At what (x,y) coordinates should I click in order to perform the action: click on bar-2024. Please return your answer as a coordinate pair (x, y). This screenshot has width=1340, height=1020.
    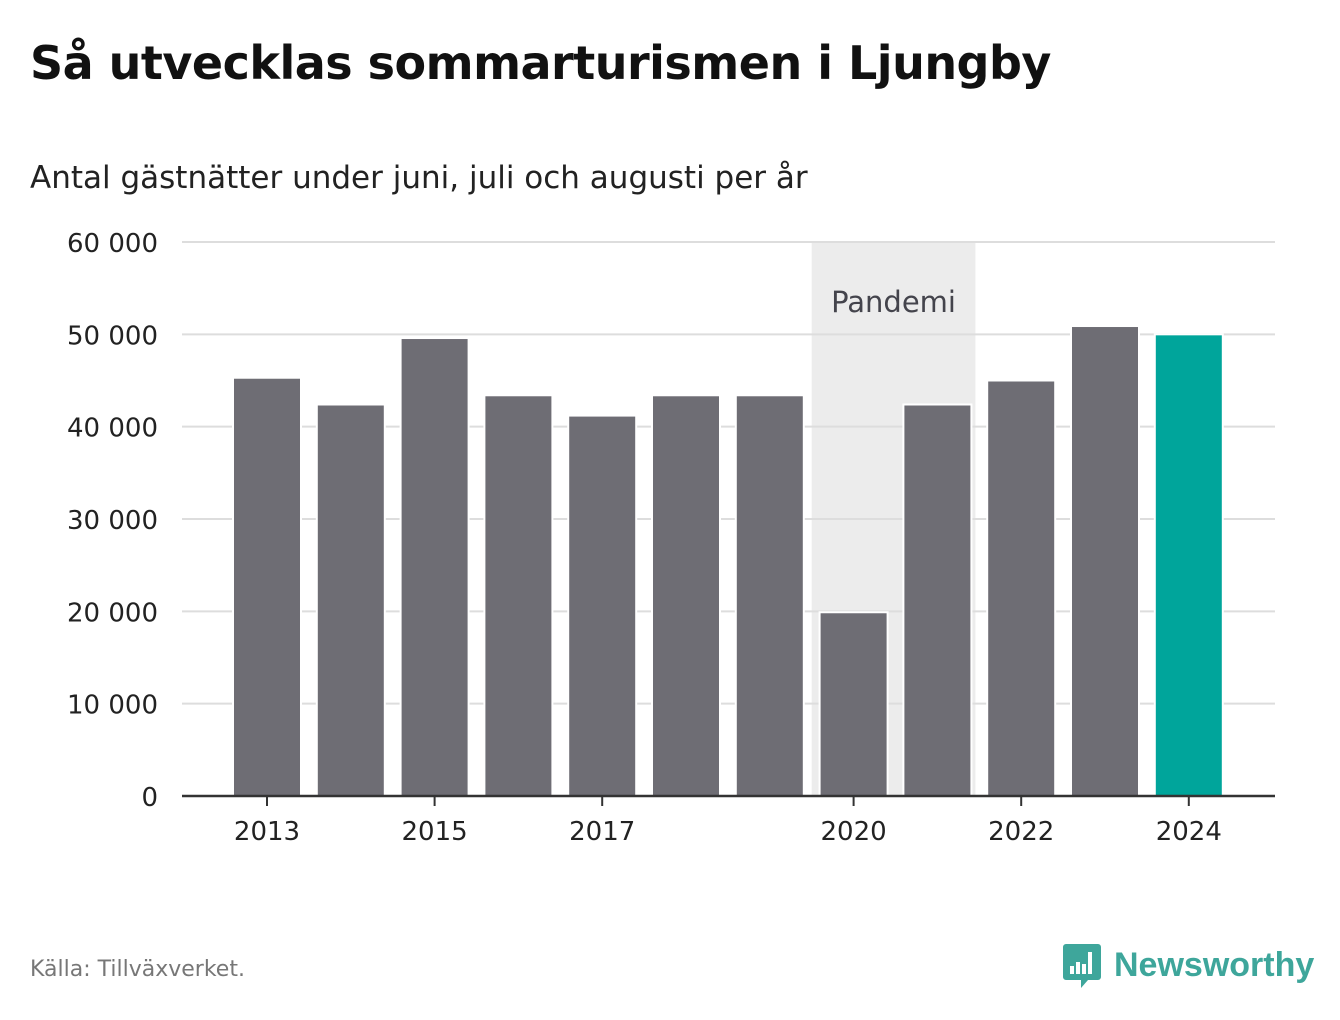
    Looking at the image, I should click on (1188, 565).